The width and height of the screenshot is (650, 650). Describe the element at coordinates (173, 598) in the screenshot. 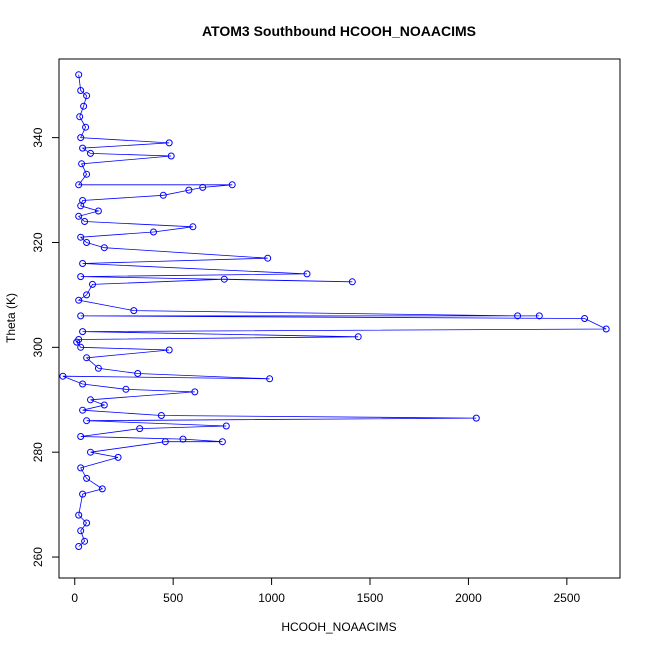

I see `x-tick-label: 500` at that location.